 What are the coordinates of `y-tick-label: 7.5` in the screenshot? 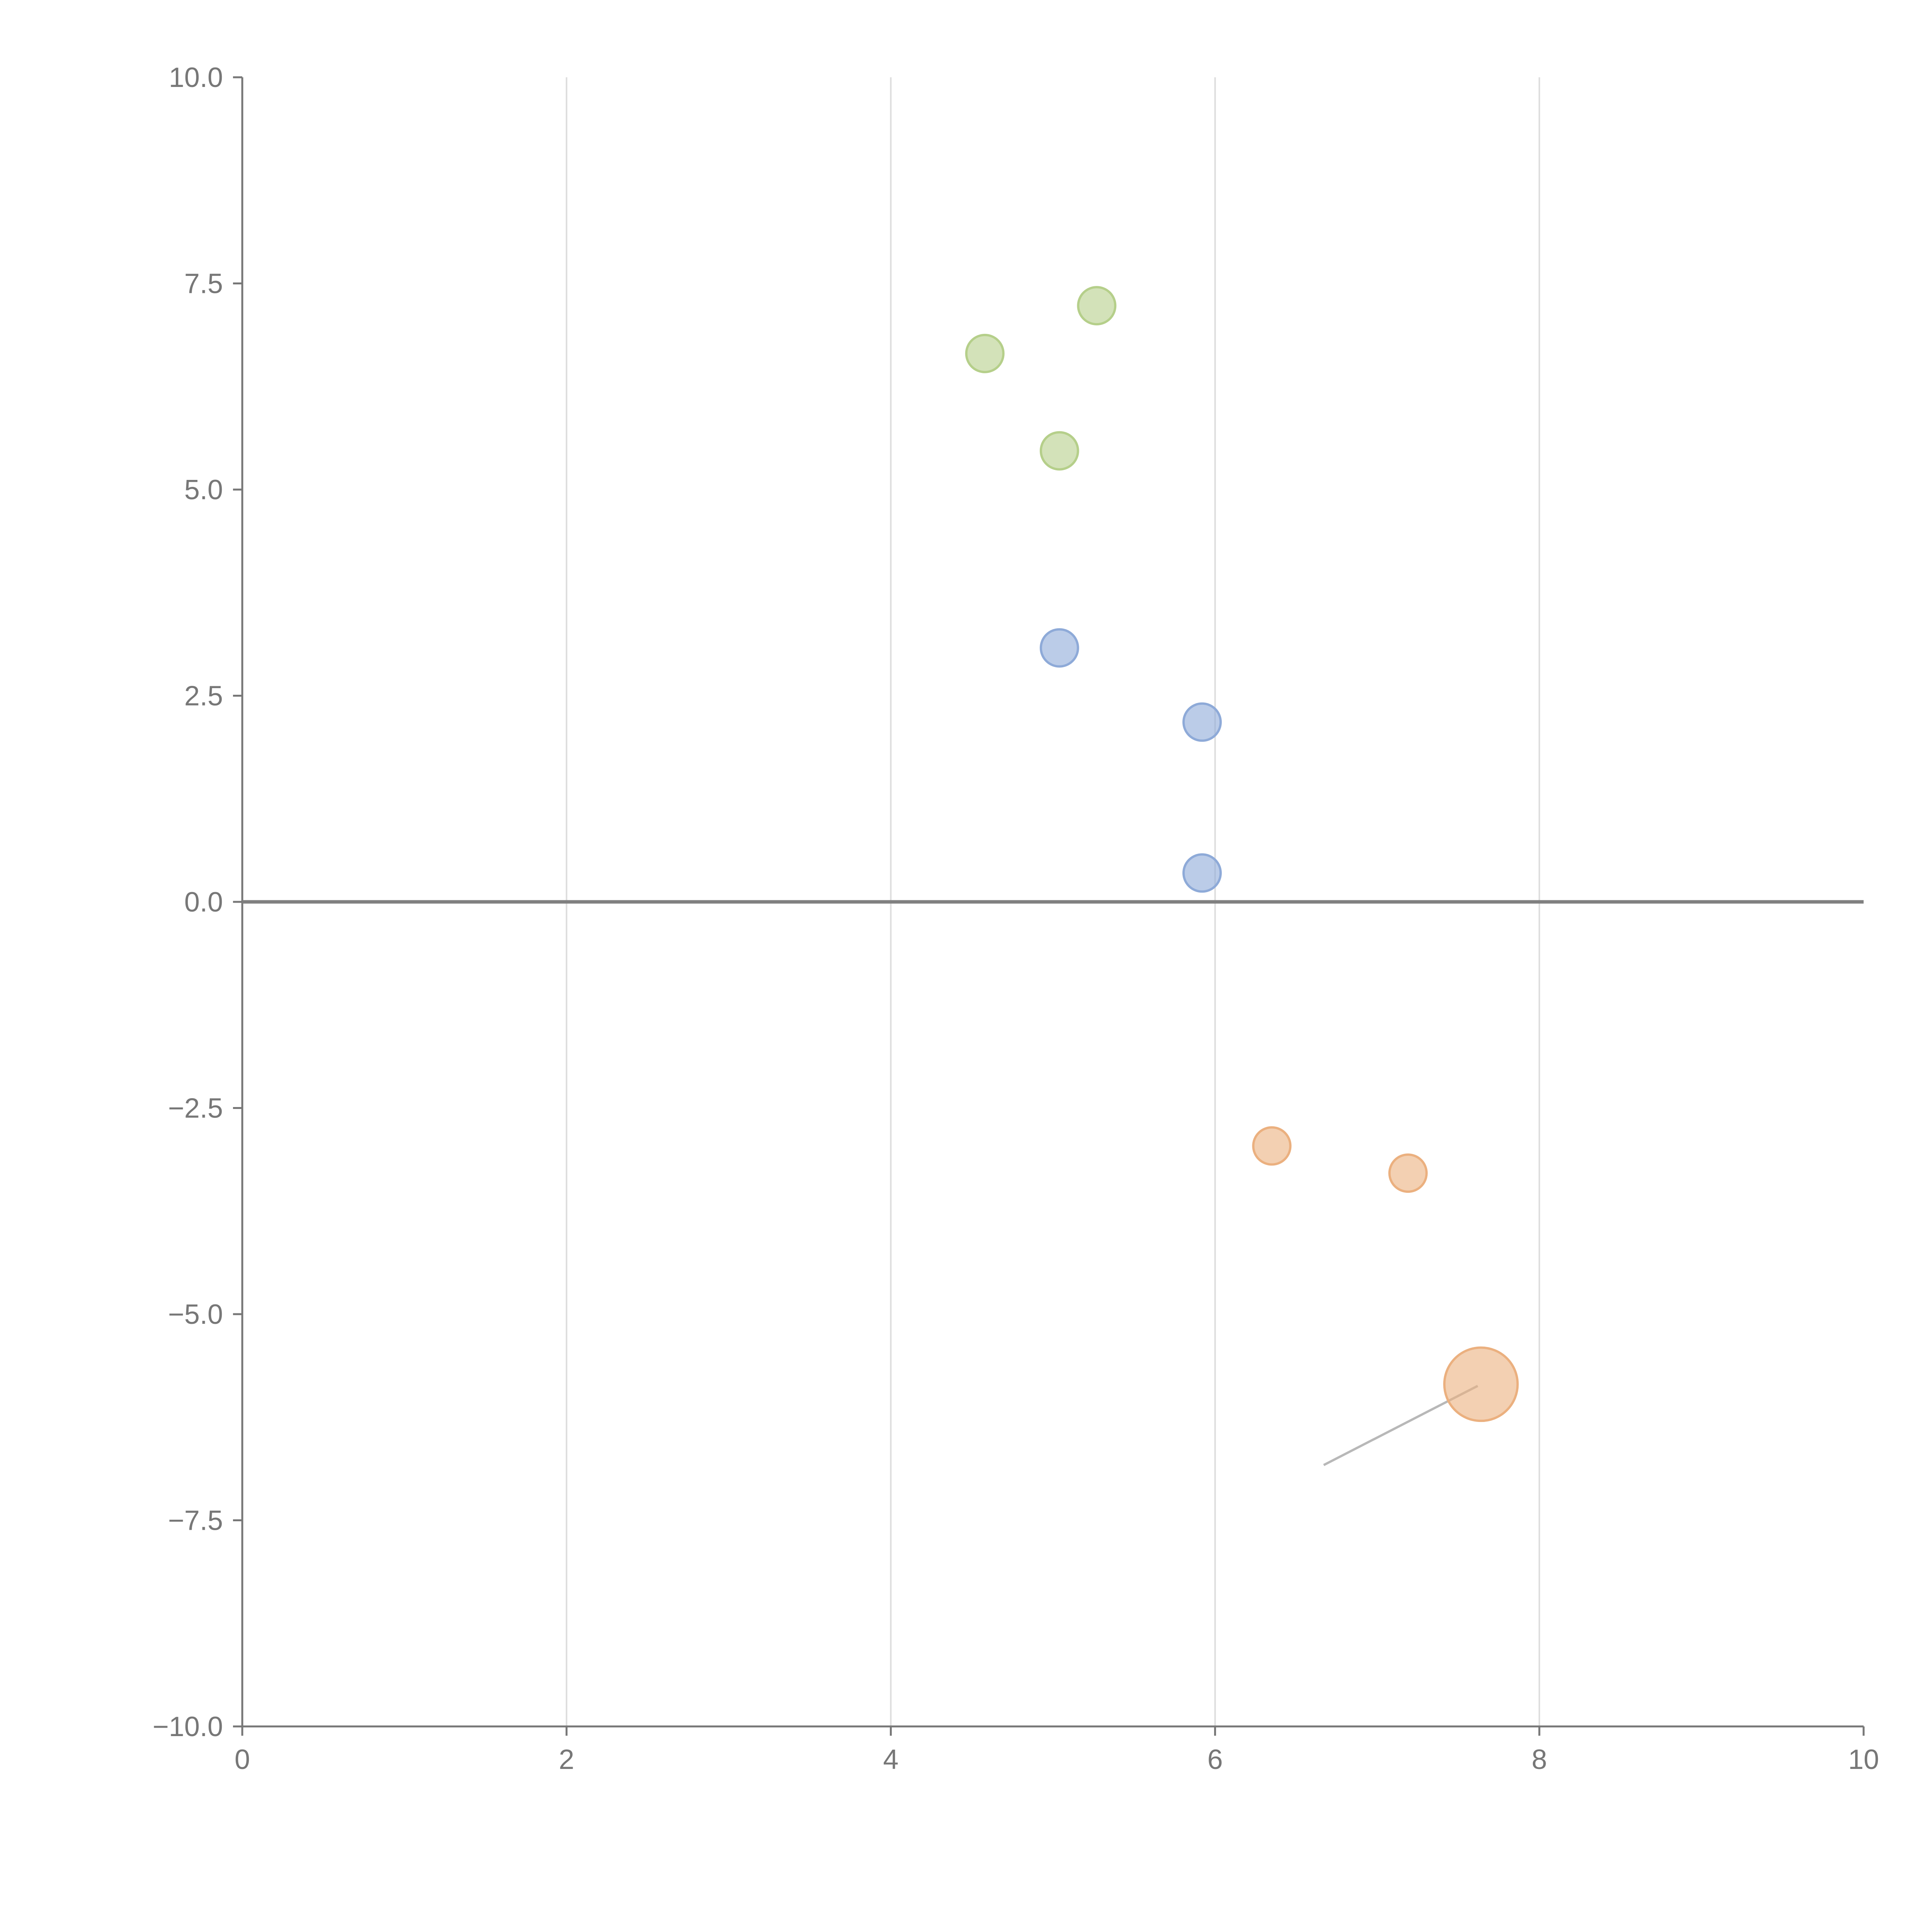 It's located at (204, 284).